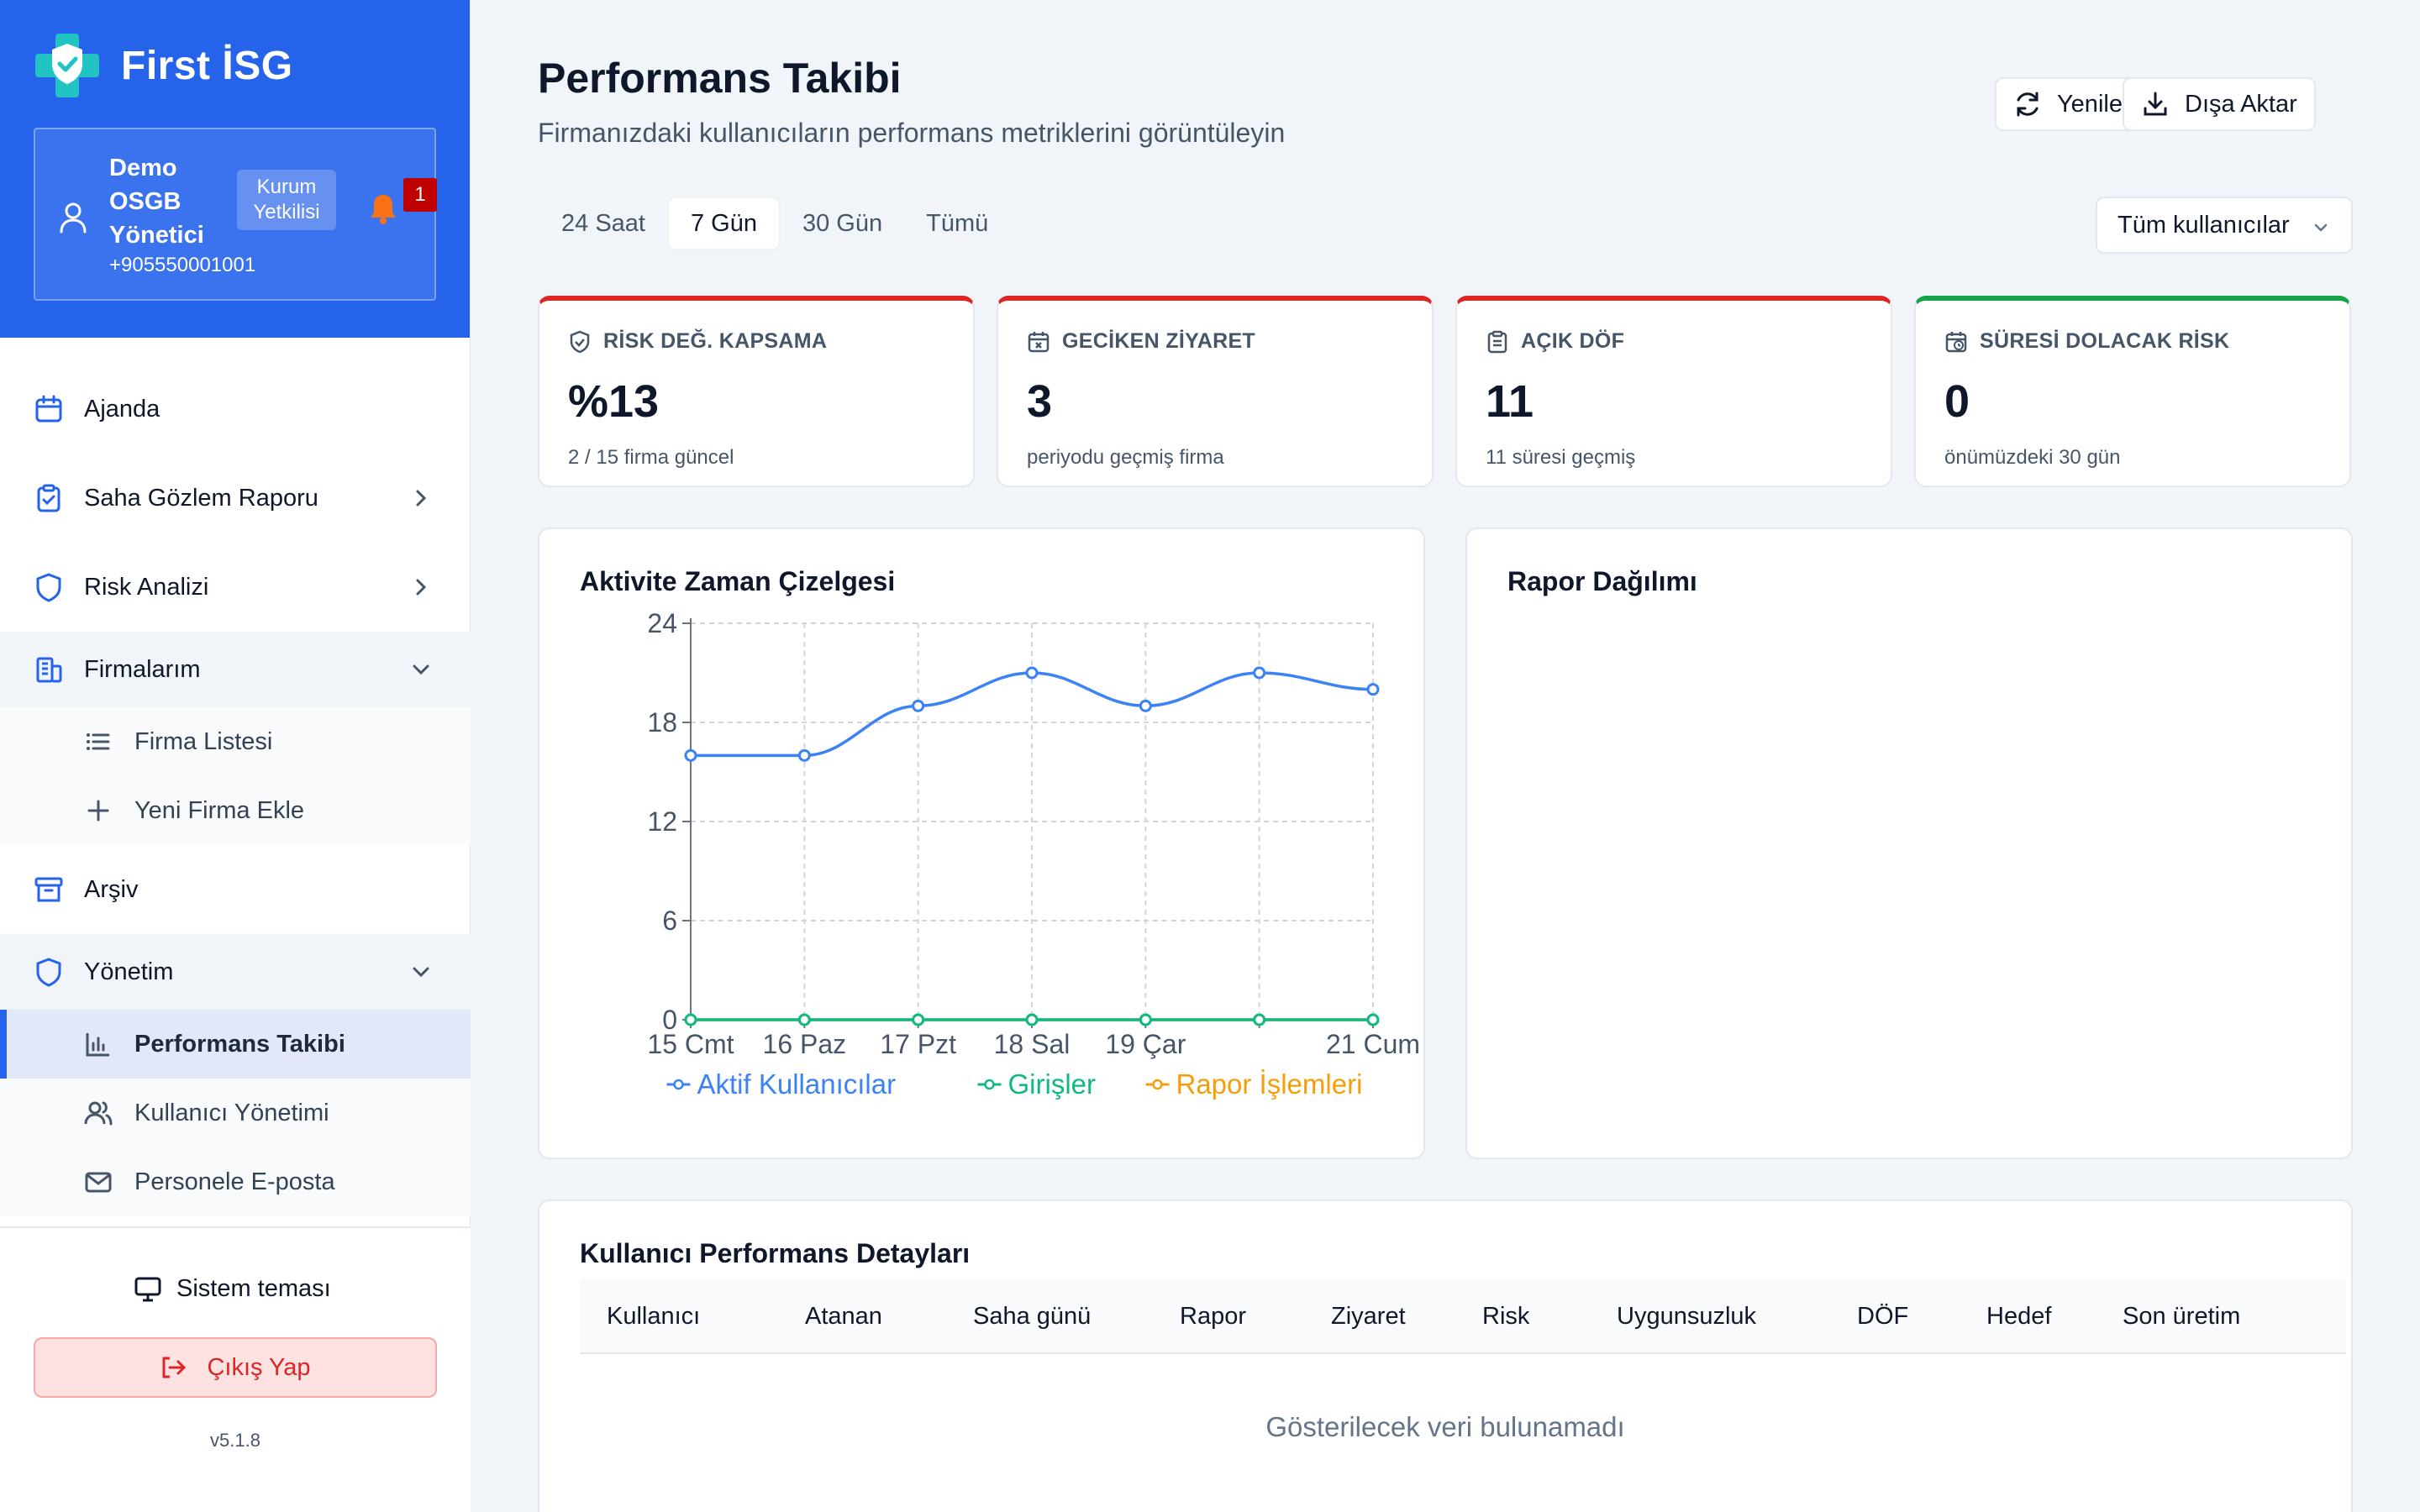  I want to click on page-title: Performans Takibi, so click(720, 78).